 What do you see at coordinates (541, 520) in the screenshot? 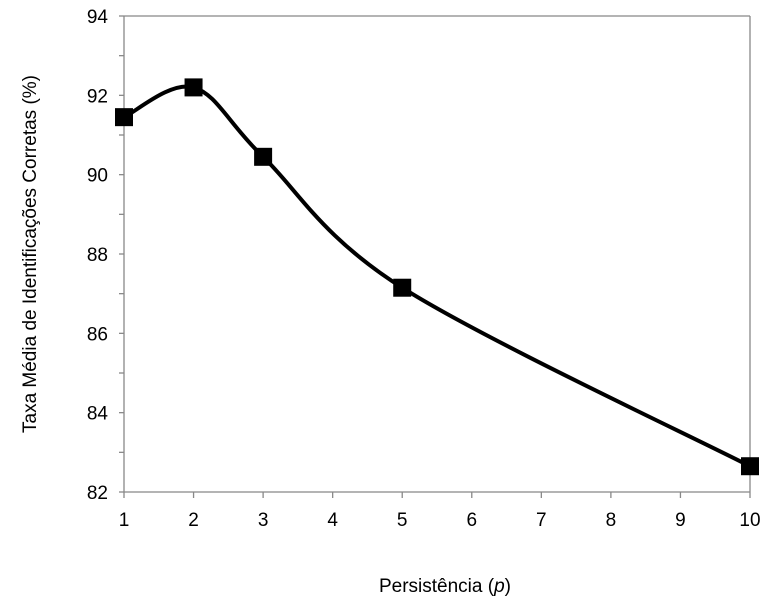
I see `x-tick-label: 7` at bounding box center [541, 520].